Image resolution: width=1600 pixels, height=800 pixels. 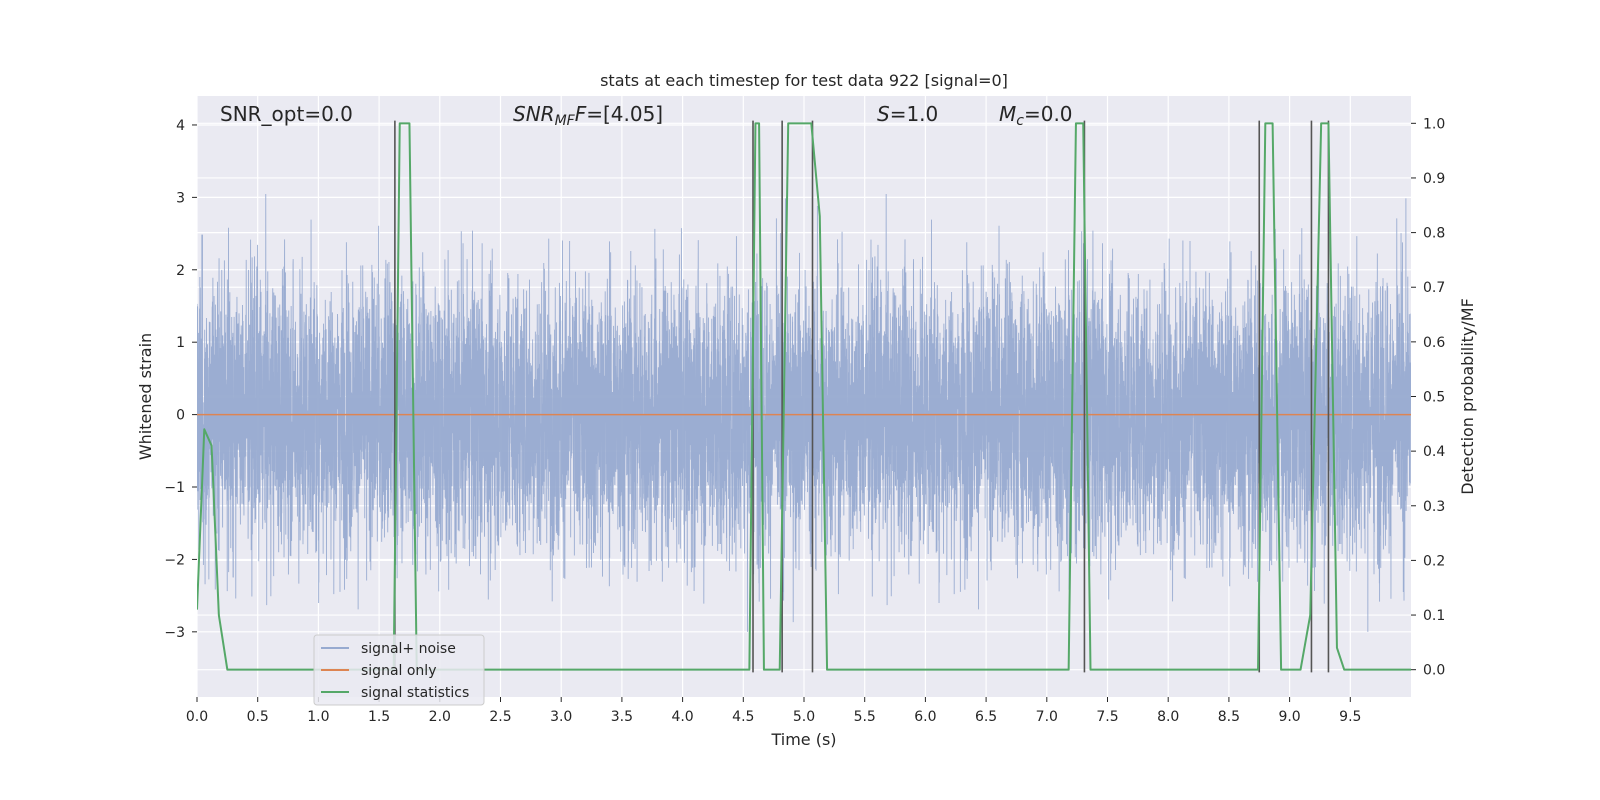 What do you see at coordinates (500, 717) in the screenshot?
I see `x-tick-label: 2.5` at bounding box center [500, 717].